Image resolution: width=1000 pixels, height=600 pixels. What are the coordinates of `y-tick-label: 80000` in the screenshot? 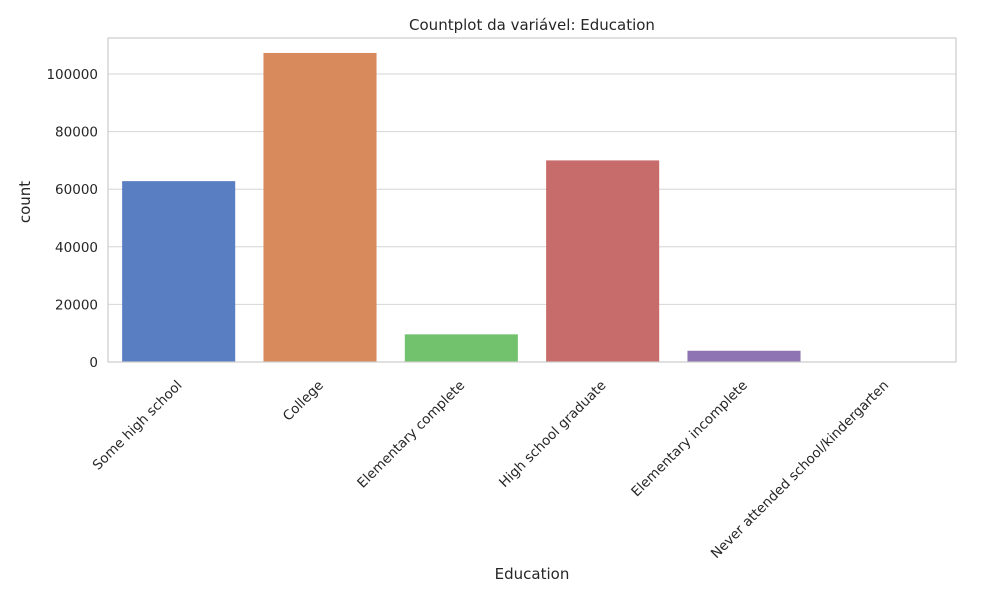 It's located at (76, 133).